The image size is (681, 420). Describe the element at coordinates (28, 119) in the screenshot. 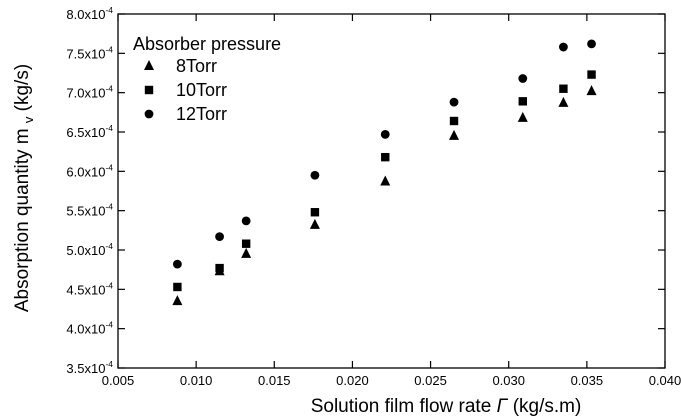

I see `y-axis-title-subscript: v` at that location.